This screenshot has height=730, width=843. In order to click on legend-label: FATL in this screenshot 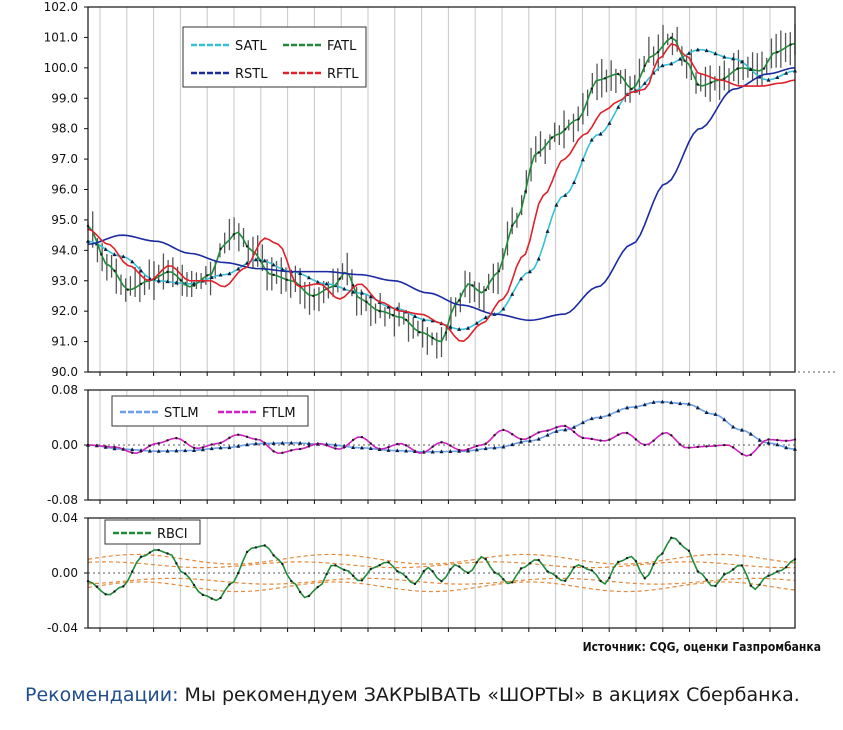, I will do `click(342, 46)`.